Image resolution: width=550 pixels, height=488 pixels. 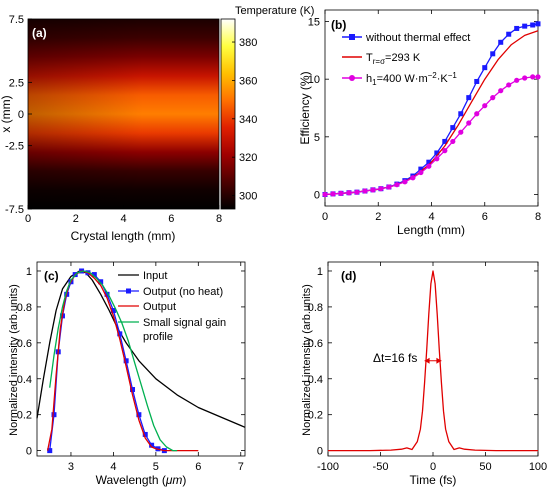 What do you see at coordinates (155, 276) in the screenshot?
I see `legend-c-1: Input` at bounding box center [155, 276].